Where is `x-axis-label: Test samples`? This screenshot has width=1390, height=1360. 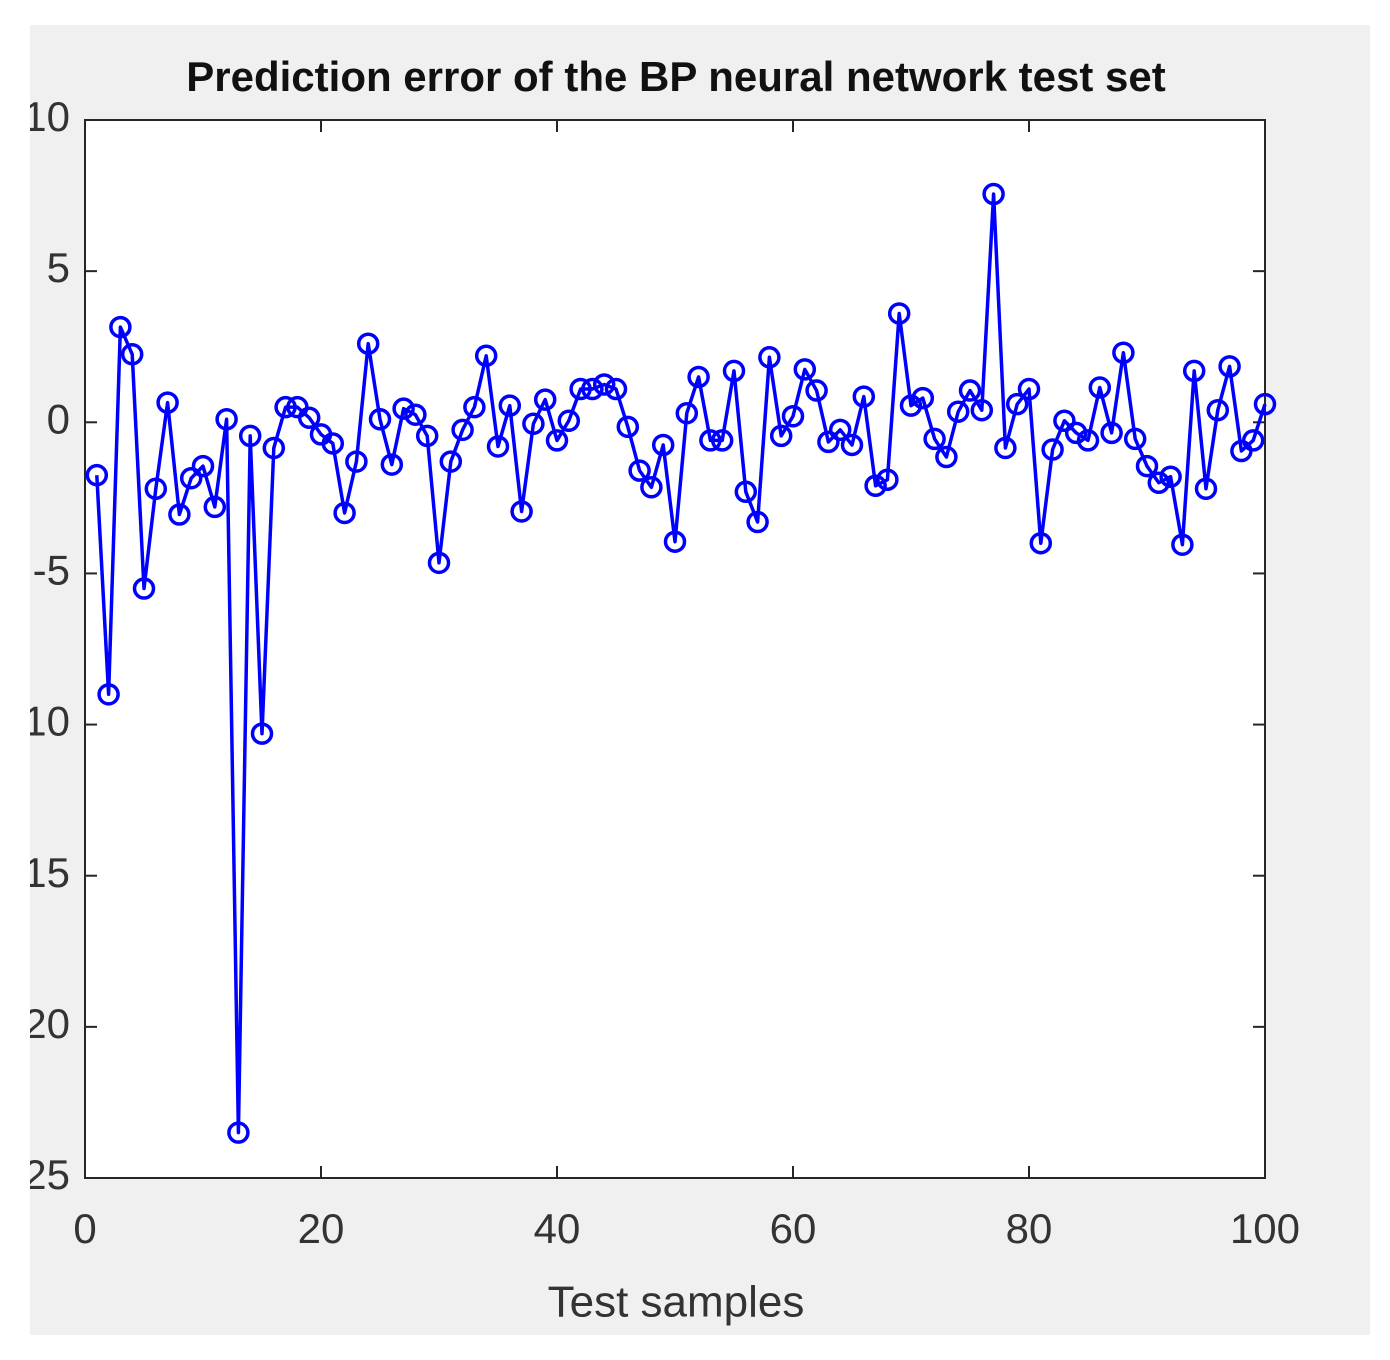 x-axis-label: Test samples is located at coordinates (676, 1302).